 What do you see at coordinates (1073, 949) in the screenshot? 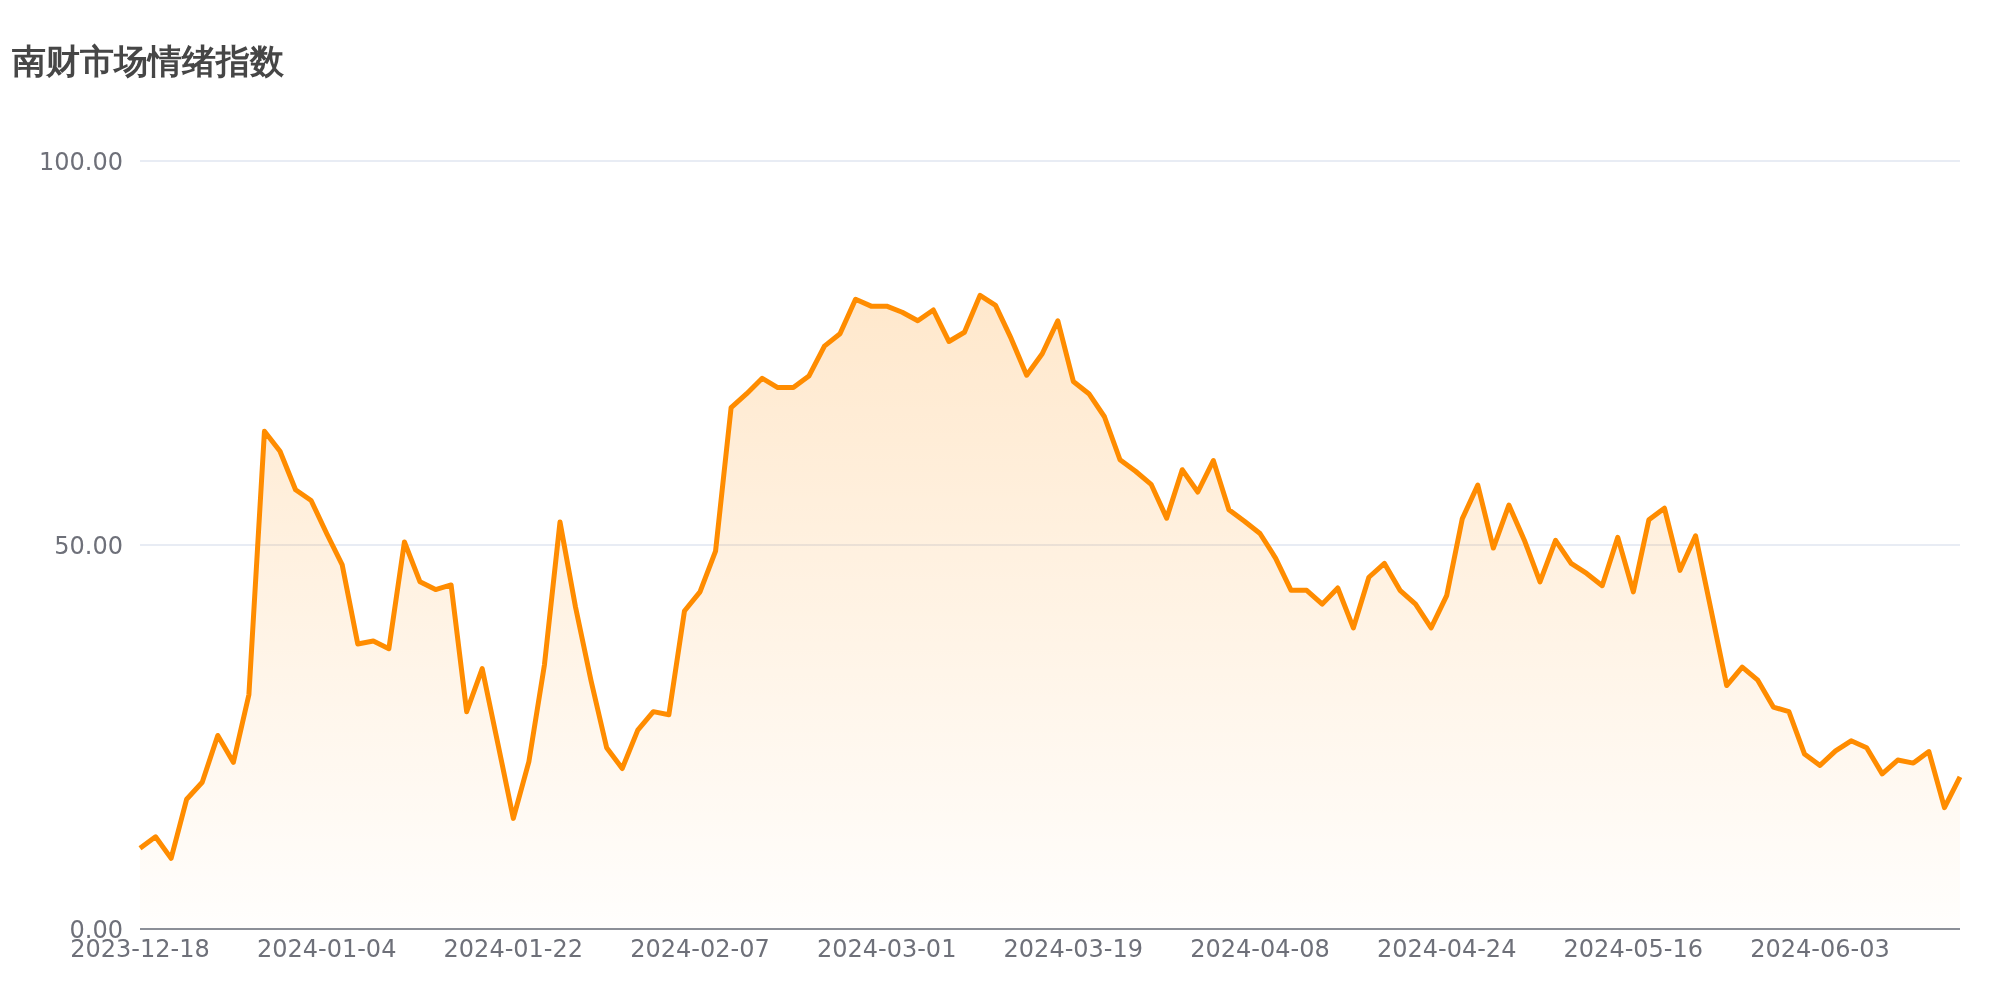
I see `x-tick-label: 2024-03-19` at bounding box center [1073, 949].